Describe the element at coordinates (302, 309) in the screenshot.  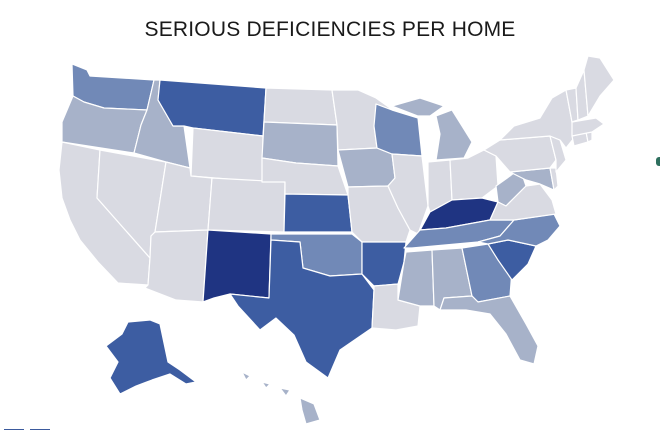
I see `state-tx` at that location.